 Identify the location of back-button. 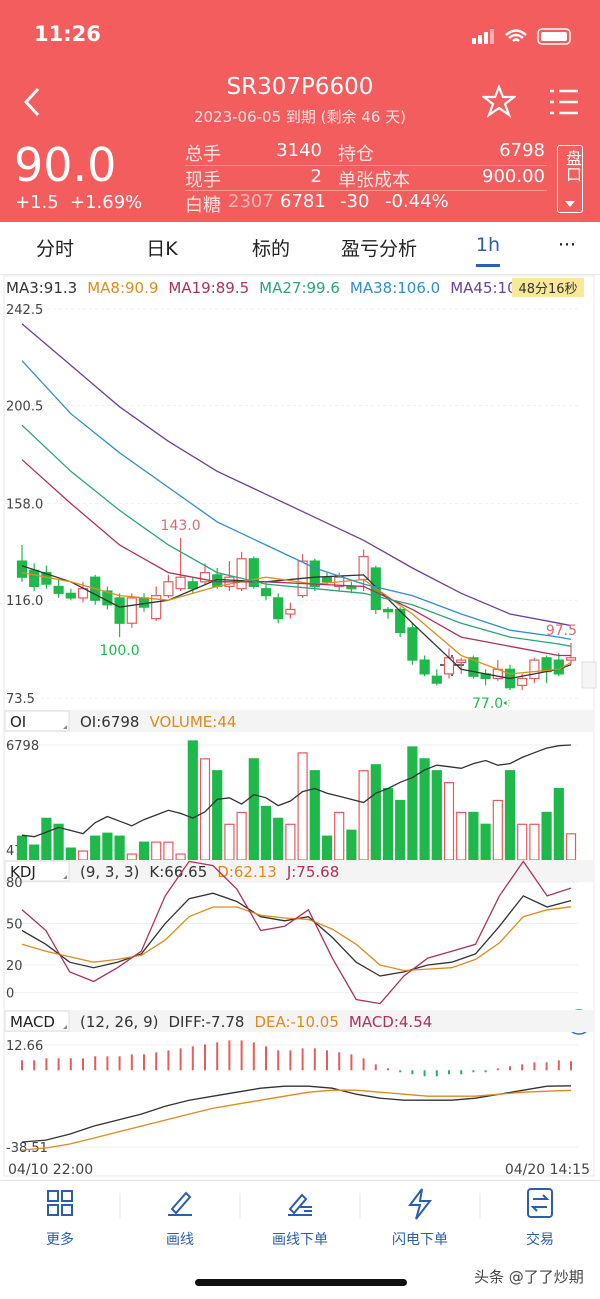
(33, 102).